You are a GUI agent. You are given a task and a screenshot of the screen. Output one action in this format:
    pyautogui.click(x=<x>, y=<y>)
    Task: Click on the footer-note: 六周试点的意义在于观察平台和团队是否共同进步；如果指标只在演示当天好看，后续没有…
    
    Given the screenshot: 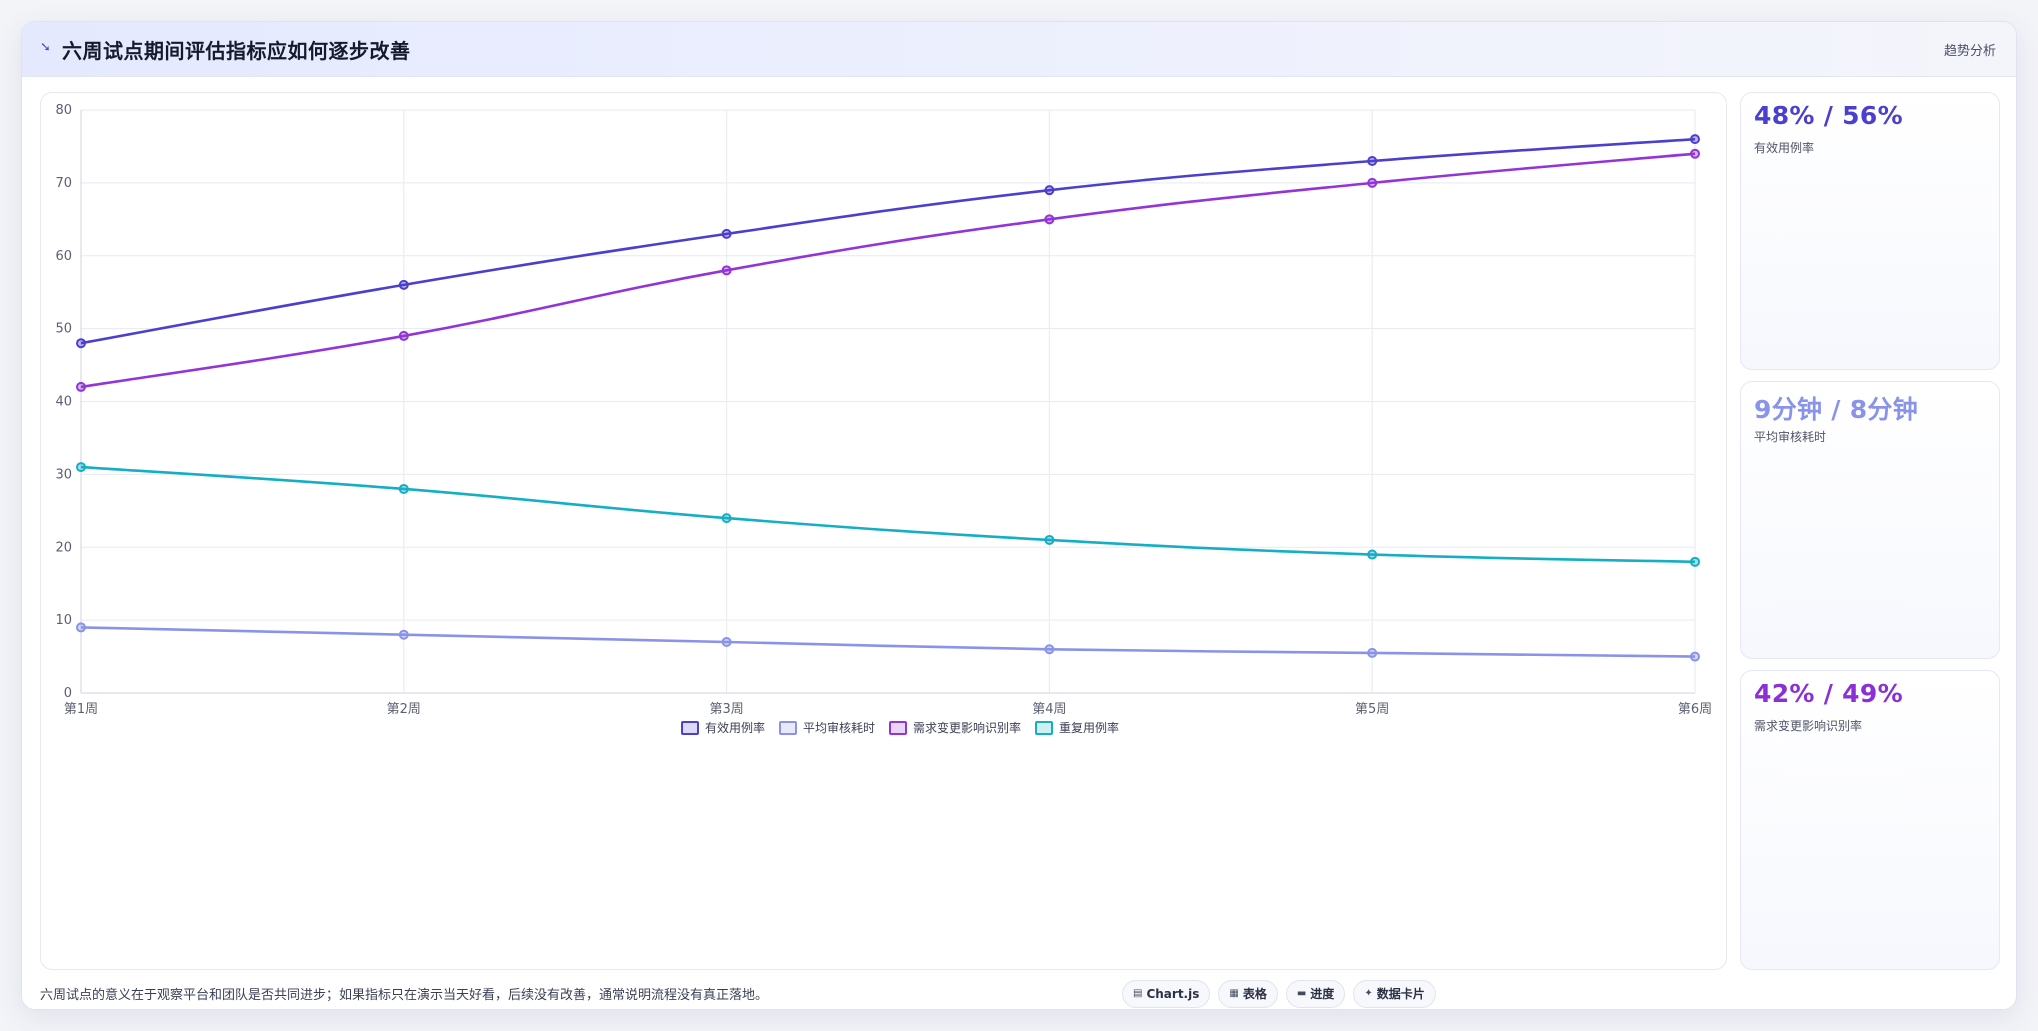 What is the action you would take?
    pyautogui.click(x=404, y=995)
    